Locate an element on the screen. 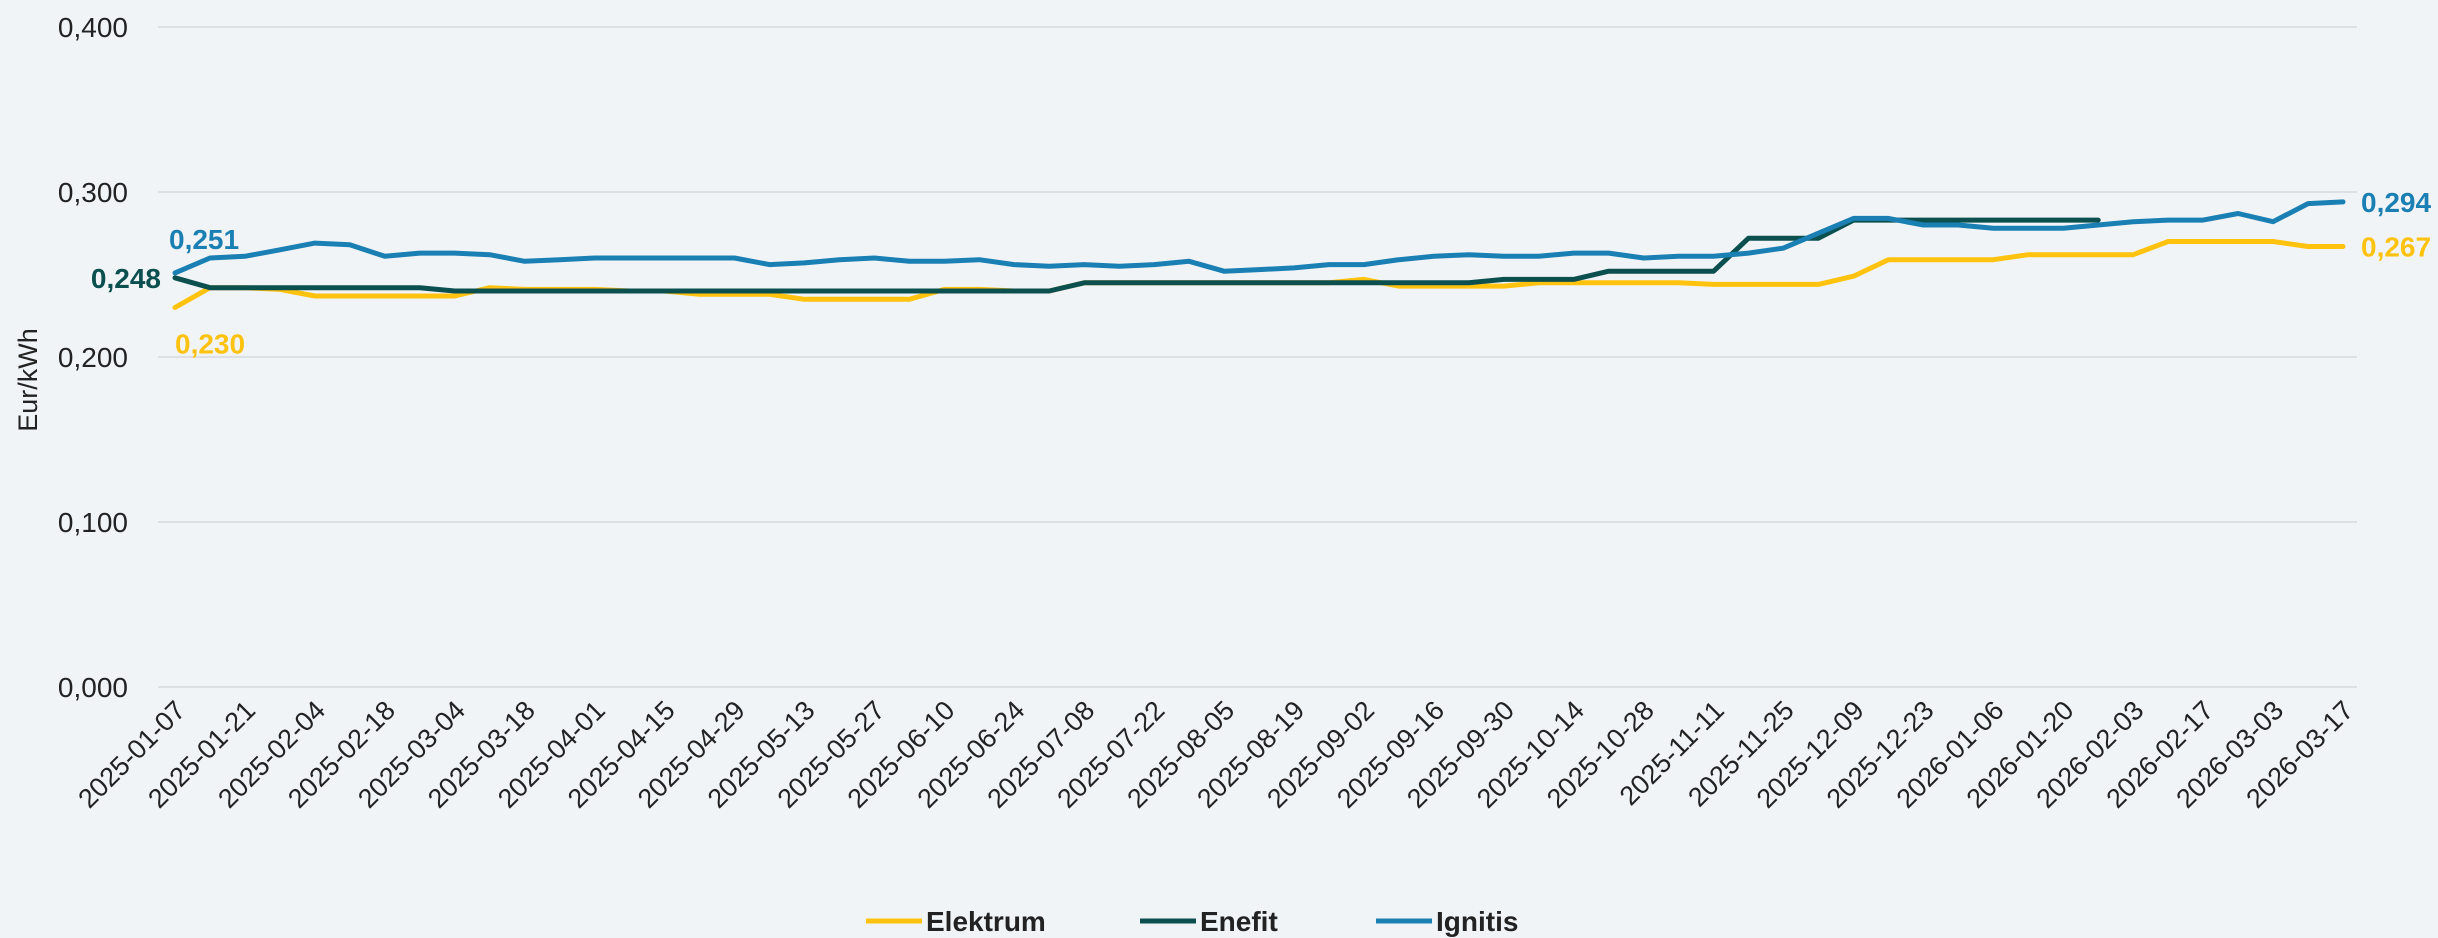 This screenshot has height=938, width=2438. start-label-ignitis: 0,251 is located at coordinates (204, 239).